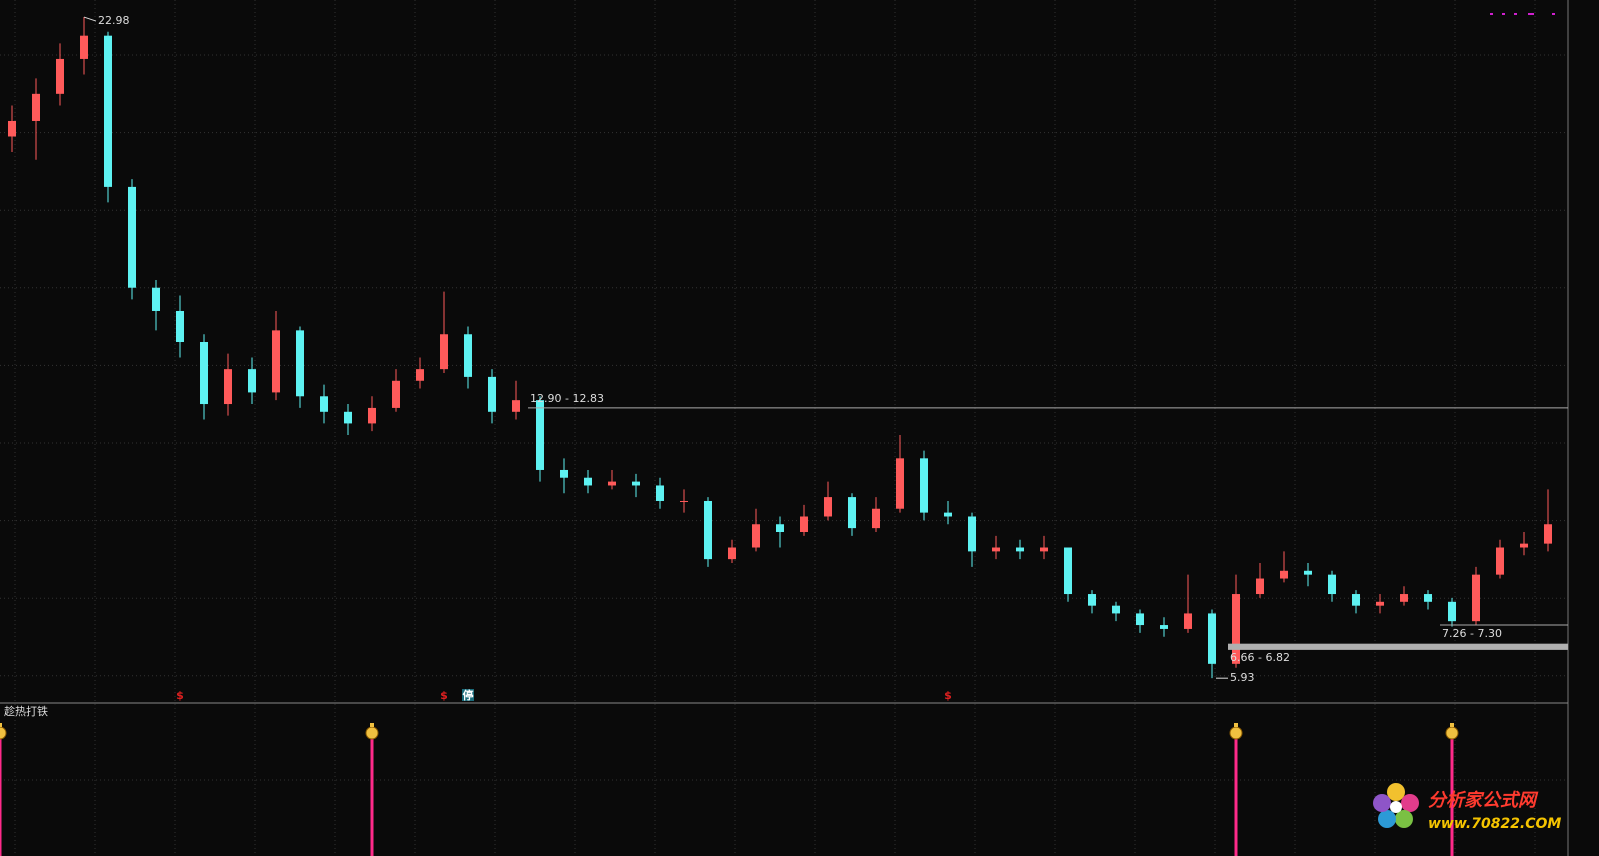 The height and width of the screenshot is (856, 1599). What do you see at coordinates (90, 19) in the screenshot?
I see `high-pointer` at bounding box center [90, 19].